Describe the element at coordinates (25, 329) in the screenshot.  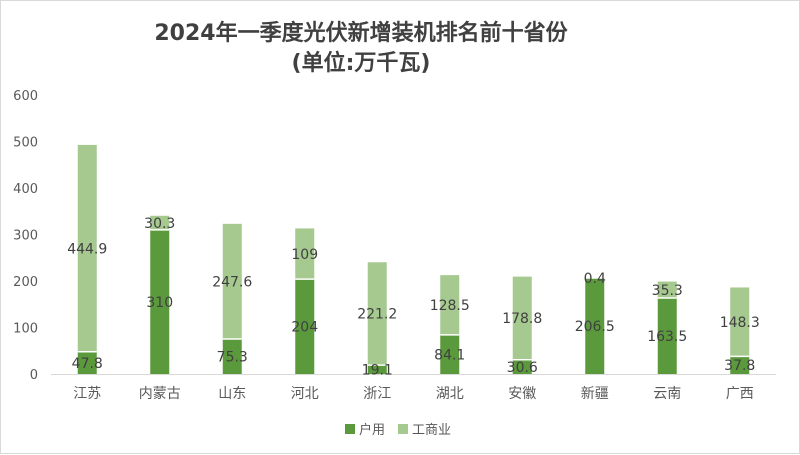
I see `y-tick-label: 100` at that location.